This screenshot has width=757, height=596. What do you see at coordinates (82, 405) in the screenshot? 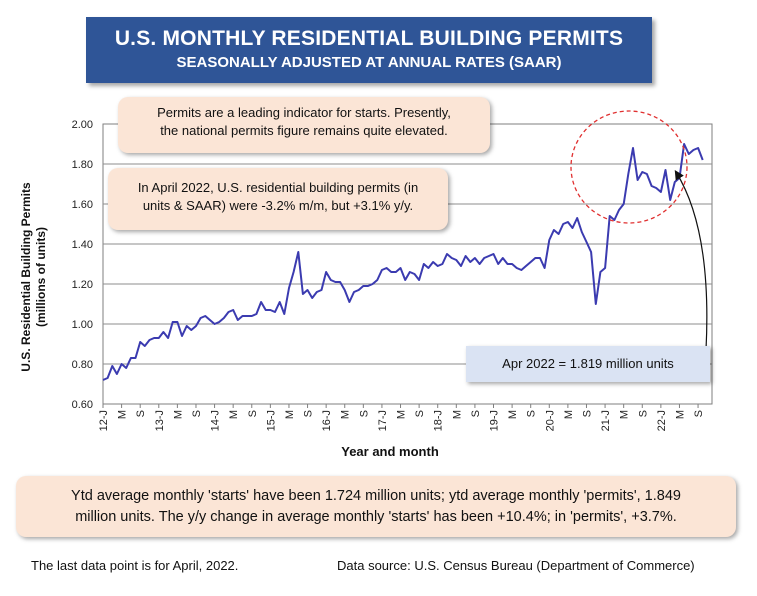
I see `y-tick-label: 0.60` at bounding box center [82, 405].